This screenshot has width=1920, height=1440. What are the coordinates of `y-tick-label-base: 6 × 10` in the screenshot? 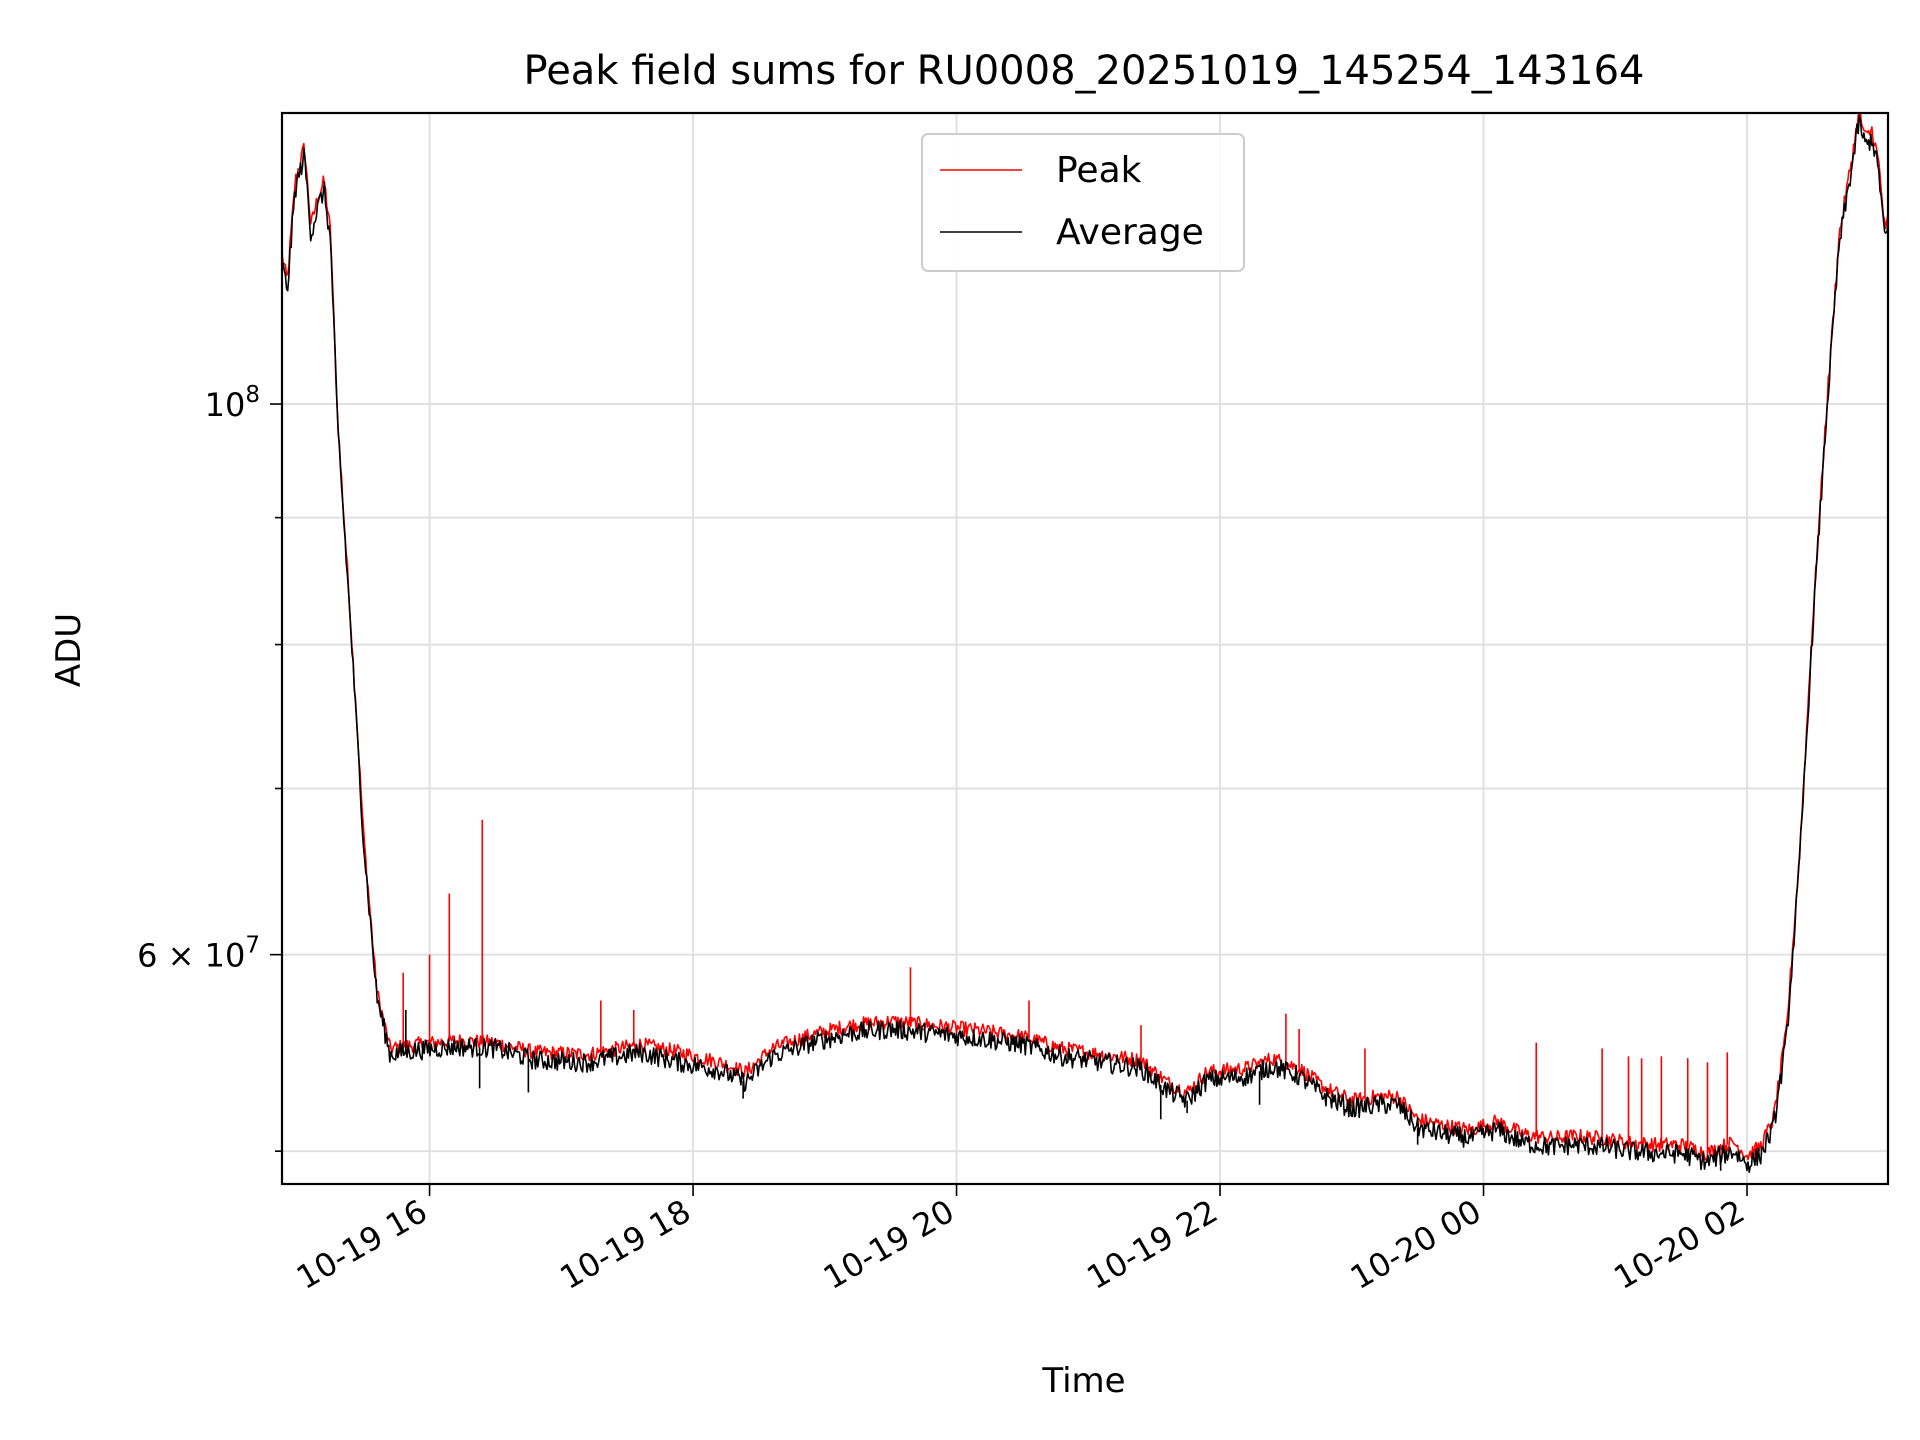 It's located at (191, 956).